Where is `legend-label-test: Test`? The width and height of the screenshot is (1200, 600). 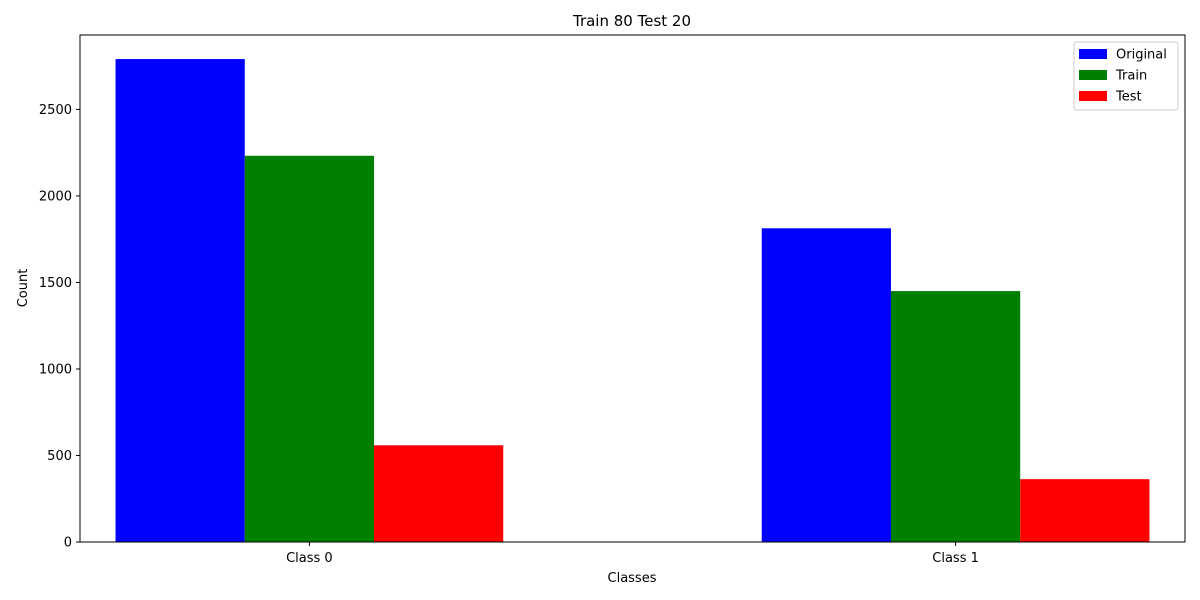 legend-label-test: Test is located at coordinates (1128, 97).